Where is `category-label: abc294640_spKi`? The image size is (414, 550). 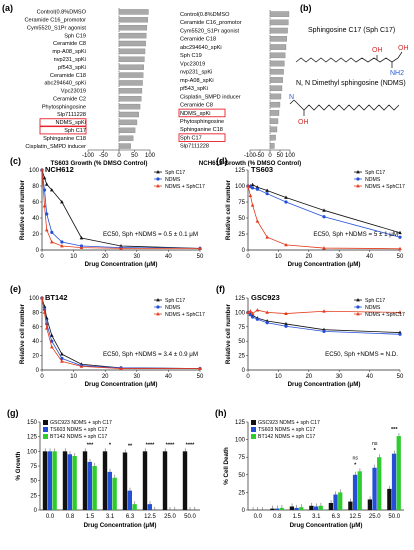 category-label: abc294640_spKi is located at coordinates (65, 84).